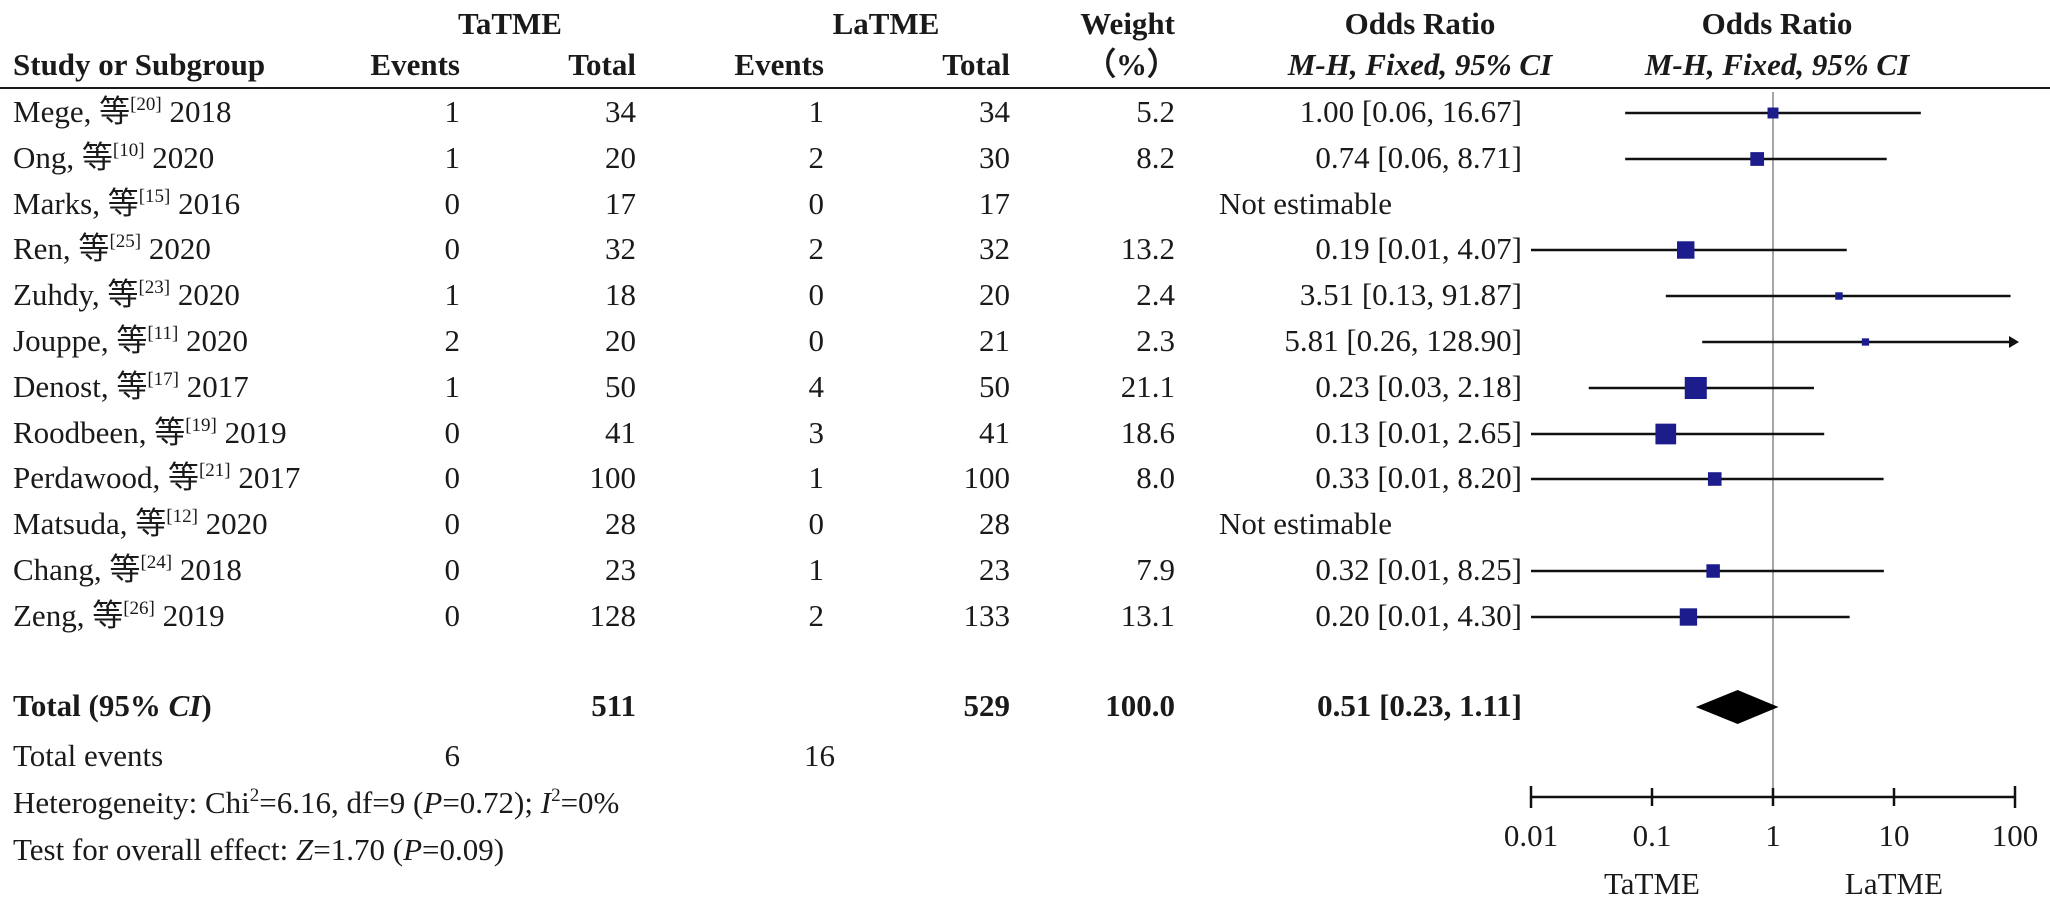 This screenshot has height=902, width=2050. Describe the element at coordinates (620, 294) in the screenshot. I see `group1-total: 18` at that location.